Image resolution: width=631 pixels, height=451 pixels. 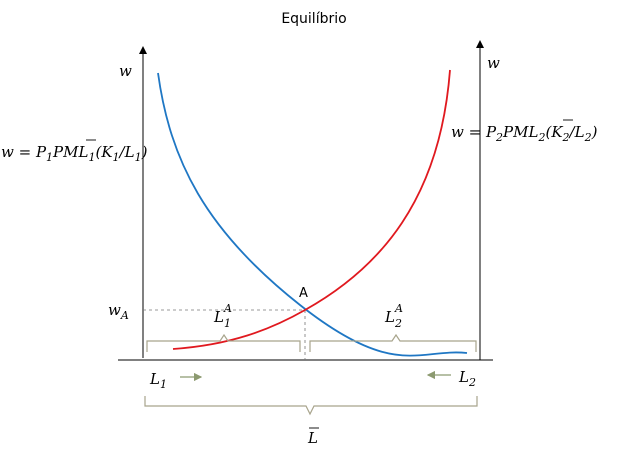 I want to click on right-axis-label: w, so click(x=493, y=63).